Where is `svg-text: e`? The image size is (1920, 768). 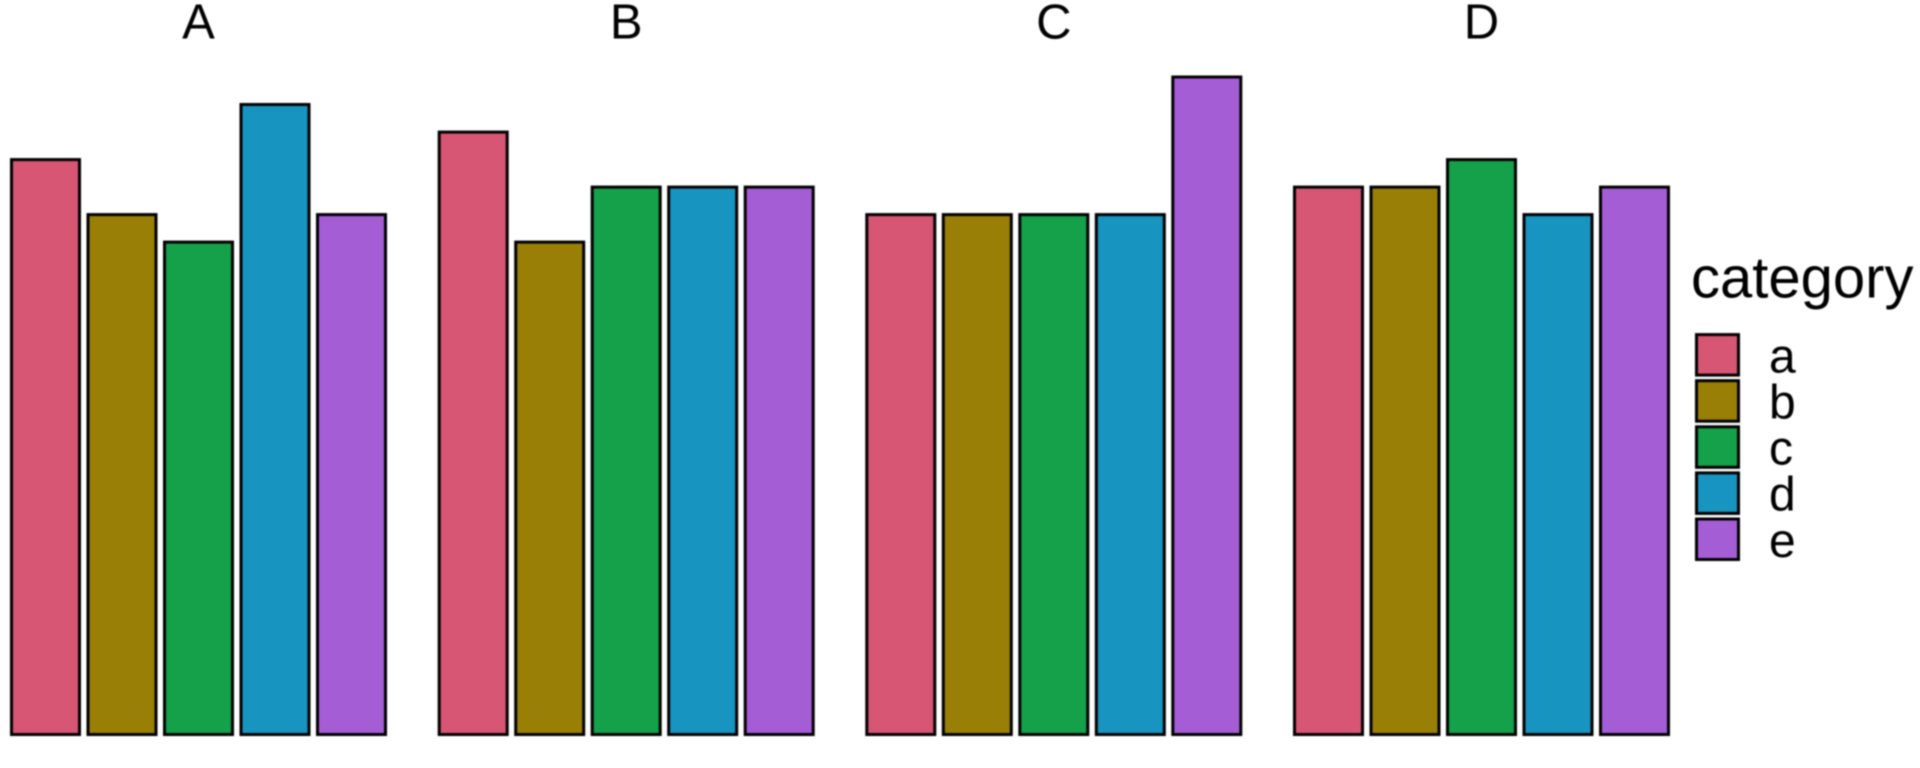
svg-text: e is located at coordinates (1782, 541).